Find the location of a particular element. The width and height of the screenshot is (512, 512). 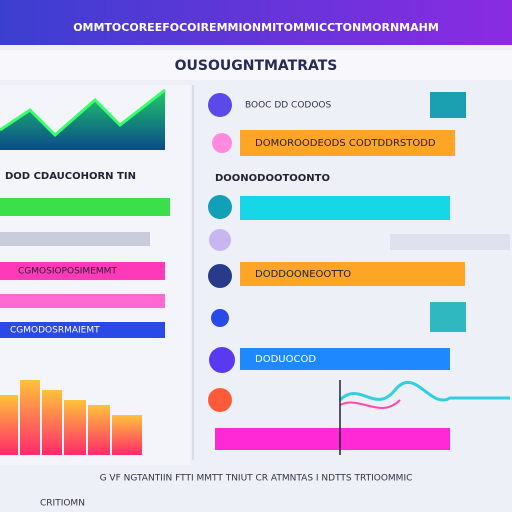

bar-chart is located at coordinates (71, 417).